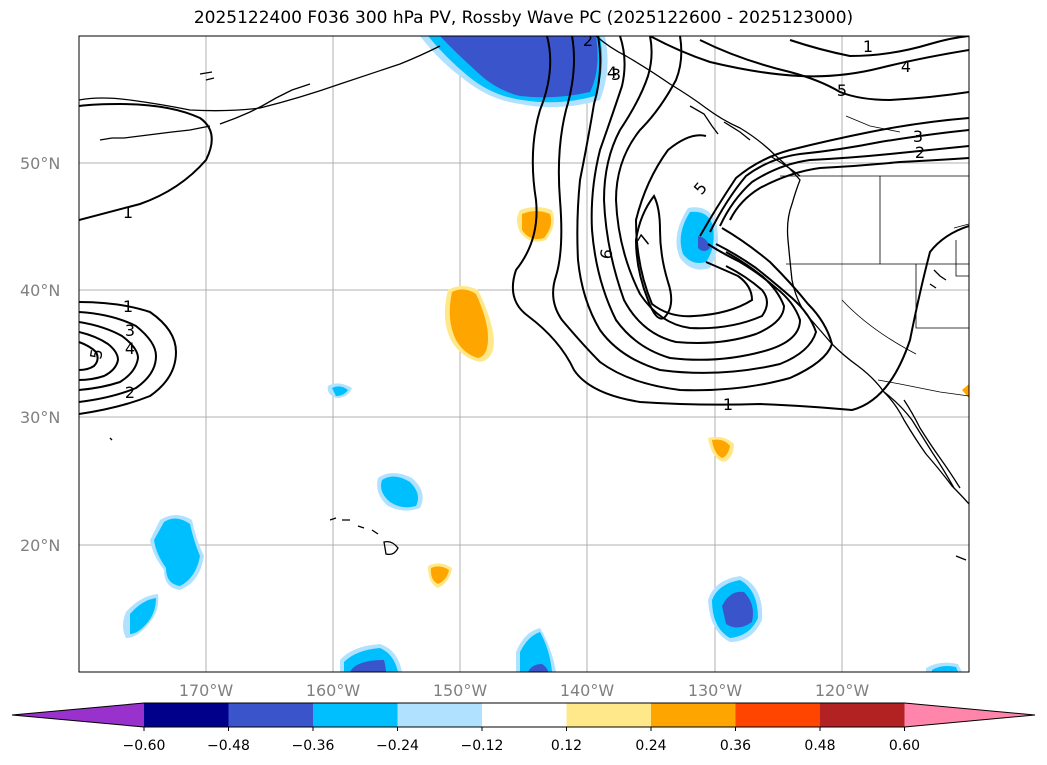 This screenshot has height=765, width=1047. I want to click on contour-label: 6, so click(606, 253).